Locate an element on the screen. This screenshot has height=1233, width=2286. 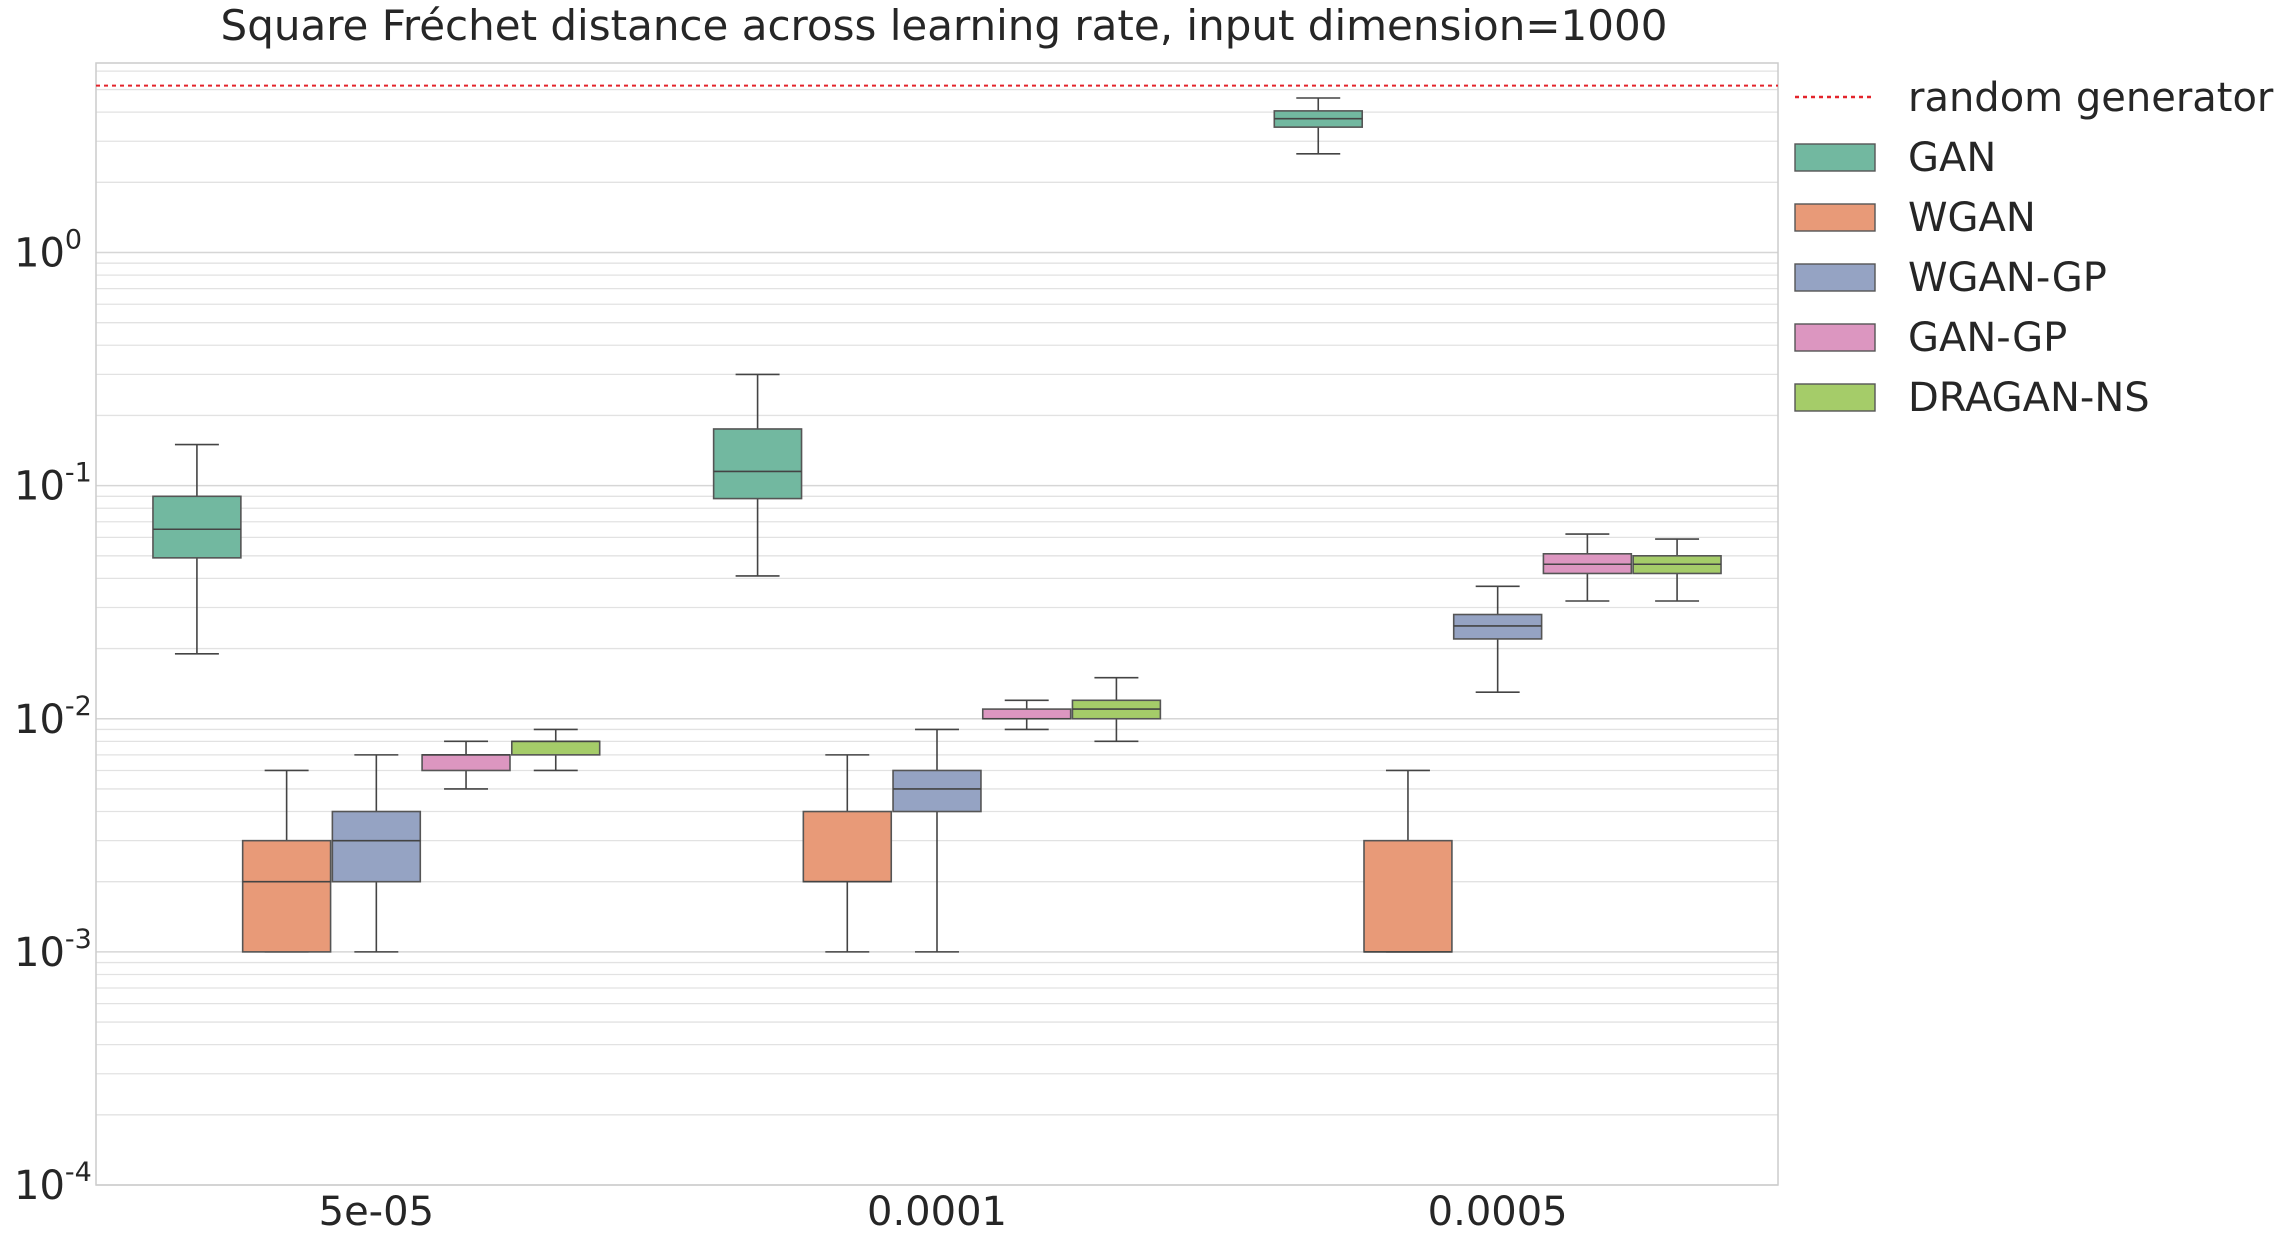
x-axis-ticks: 5e-05 0.0001 0.0005 is located at coordinates (943, 1211).